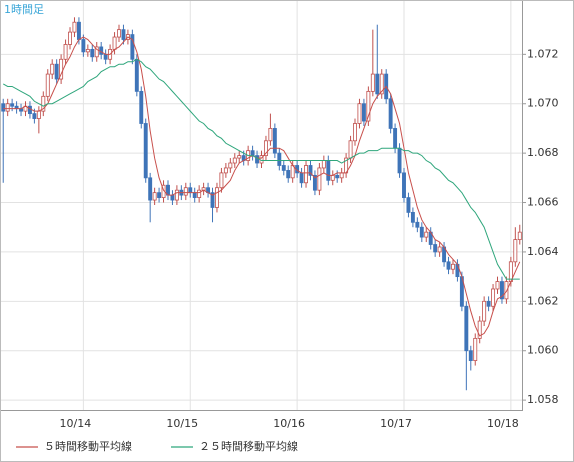  What do you see at coordinates (543, 152) in the screenshot?
I see `y-tick-label: 1.068` at bounding box center [543, 152].